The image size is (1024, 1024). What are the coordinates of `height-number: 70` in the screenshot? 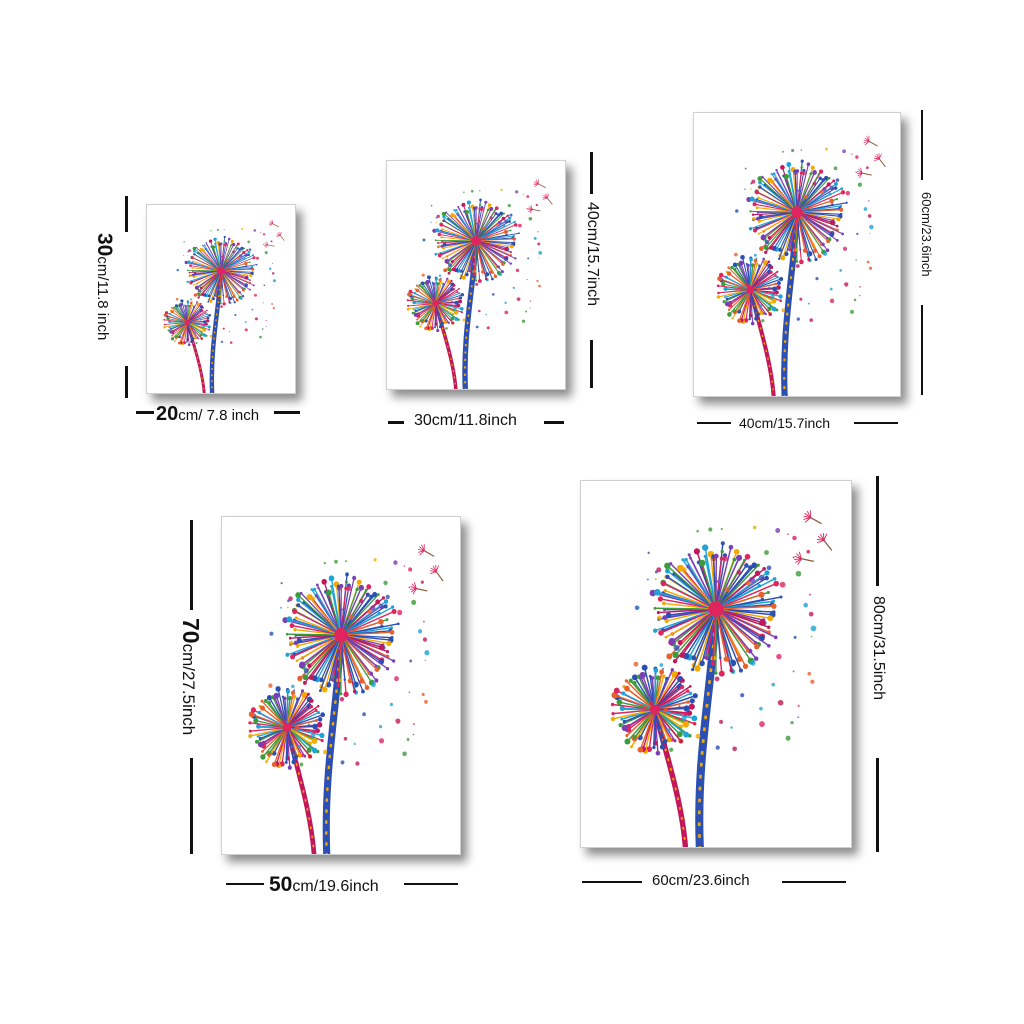 It's located at (191, 631).